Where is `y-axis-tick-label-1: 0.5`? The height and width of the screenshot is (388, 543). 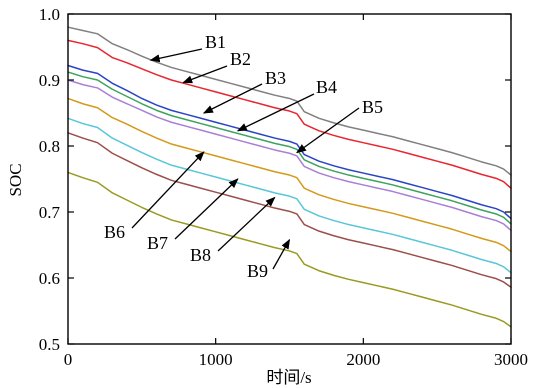
y-axis-tick-label-1: 0.5 is located at coordinates (49, 344).